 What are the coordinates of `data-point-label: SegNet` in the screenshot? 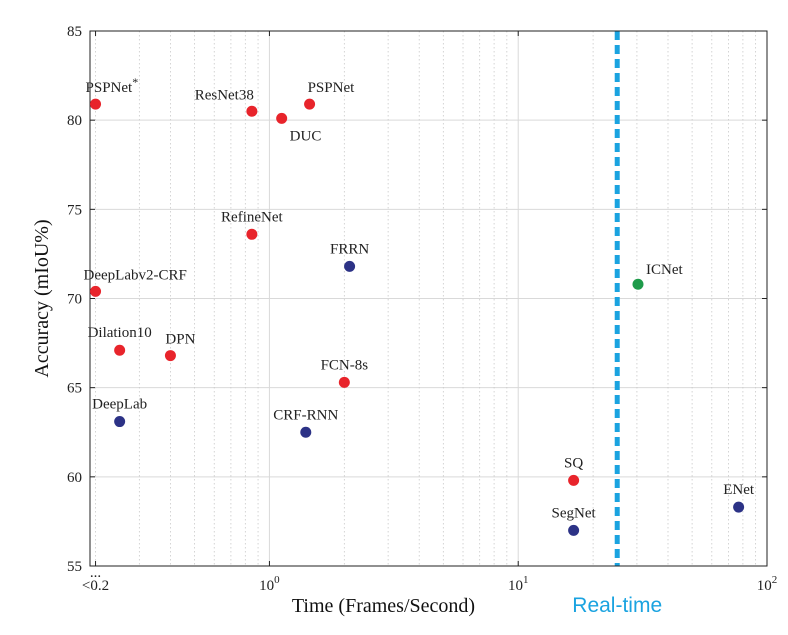 It's located at (574, 513).